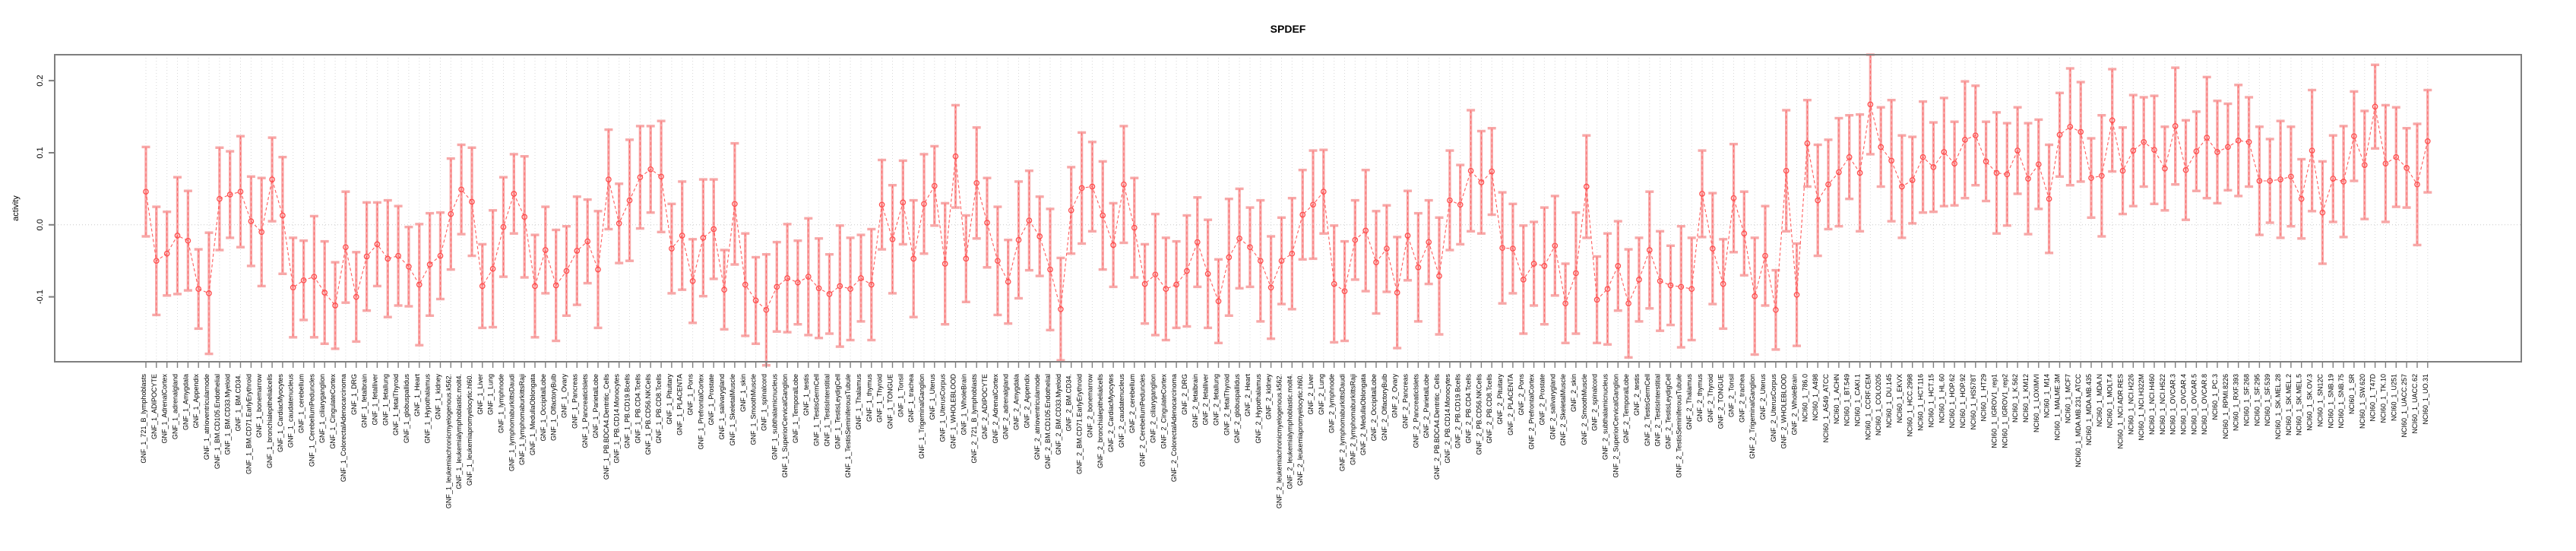  Describe the element at coordinates (1415, 411) in the screenshot. I see `x-tick-label: GNF_2_PancreaticIslets` at that location.